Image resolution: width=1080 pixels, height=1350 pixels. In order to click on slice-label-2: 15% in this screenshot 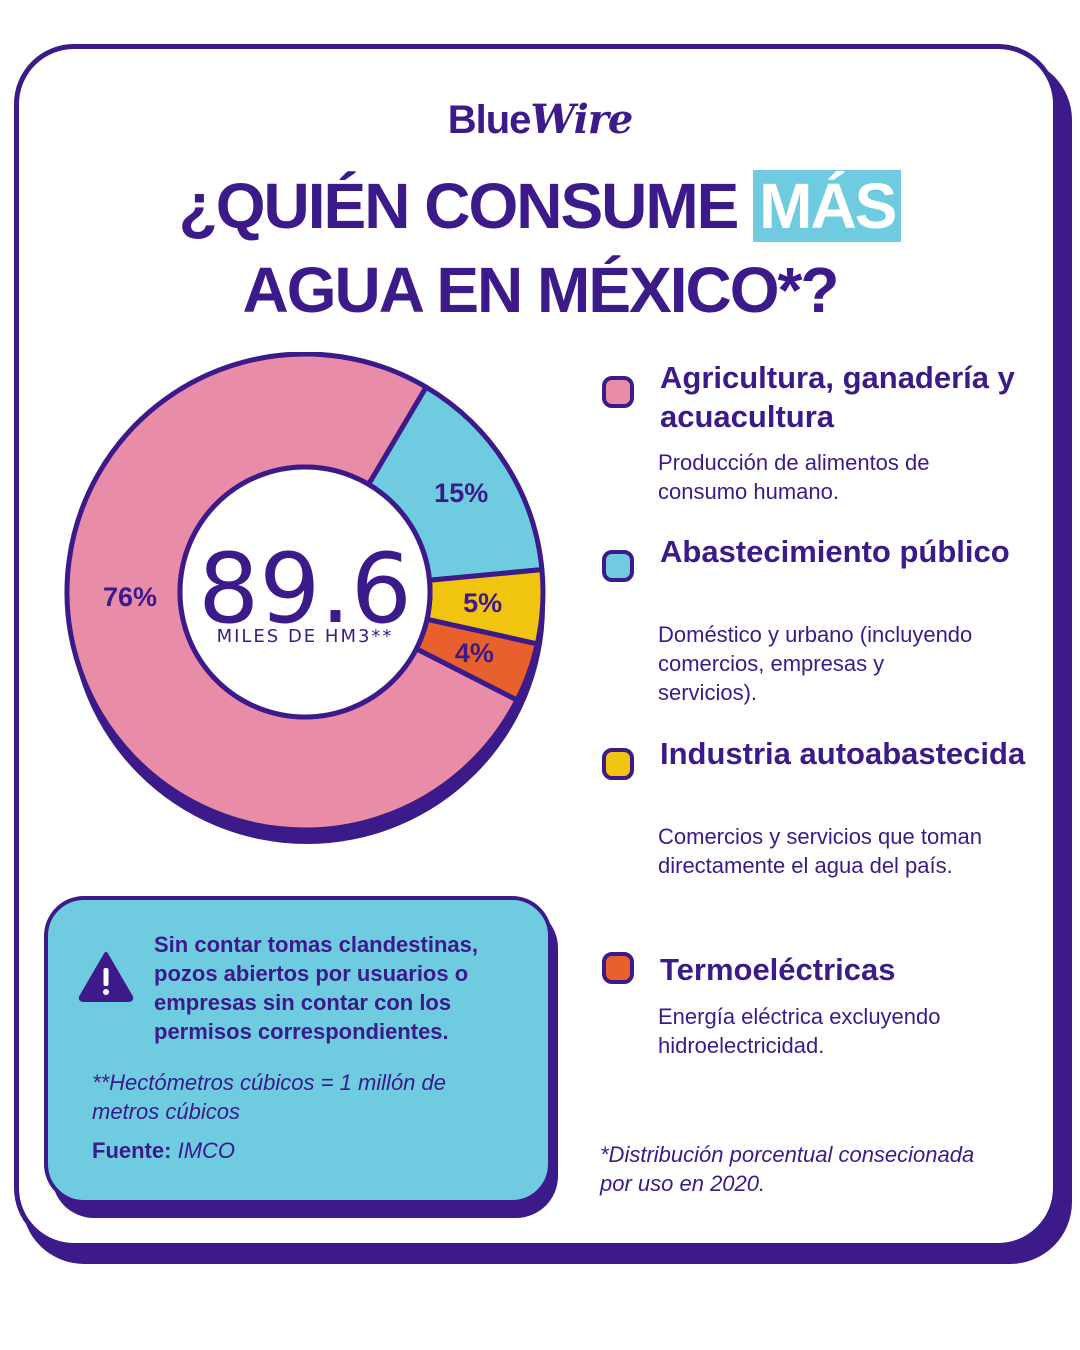, I will do `click(461, 493)`.